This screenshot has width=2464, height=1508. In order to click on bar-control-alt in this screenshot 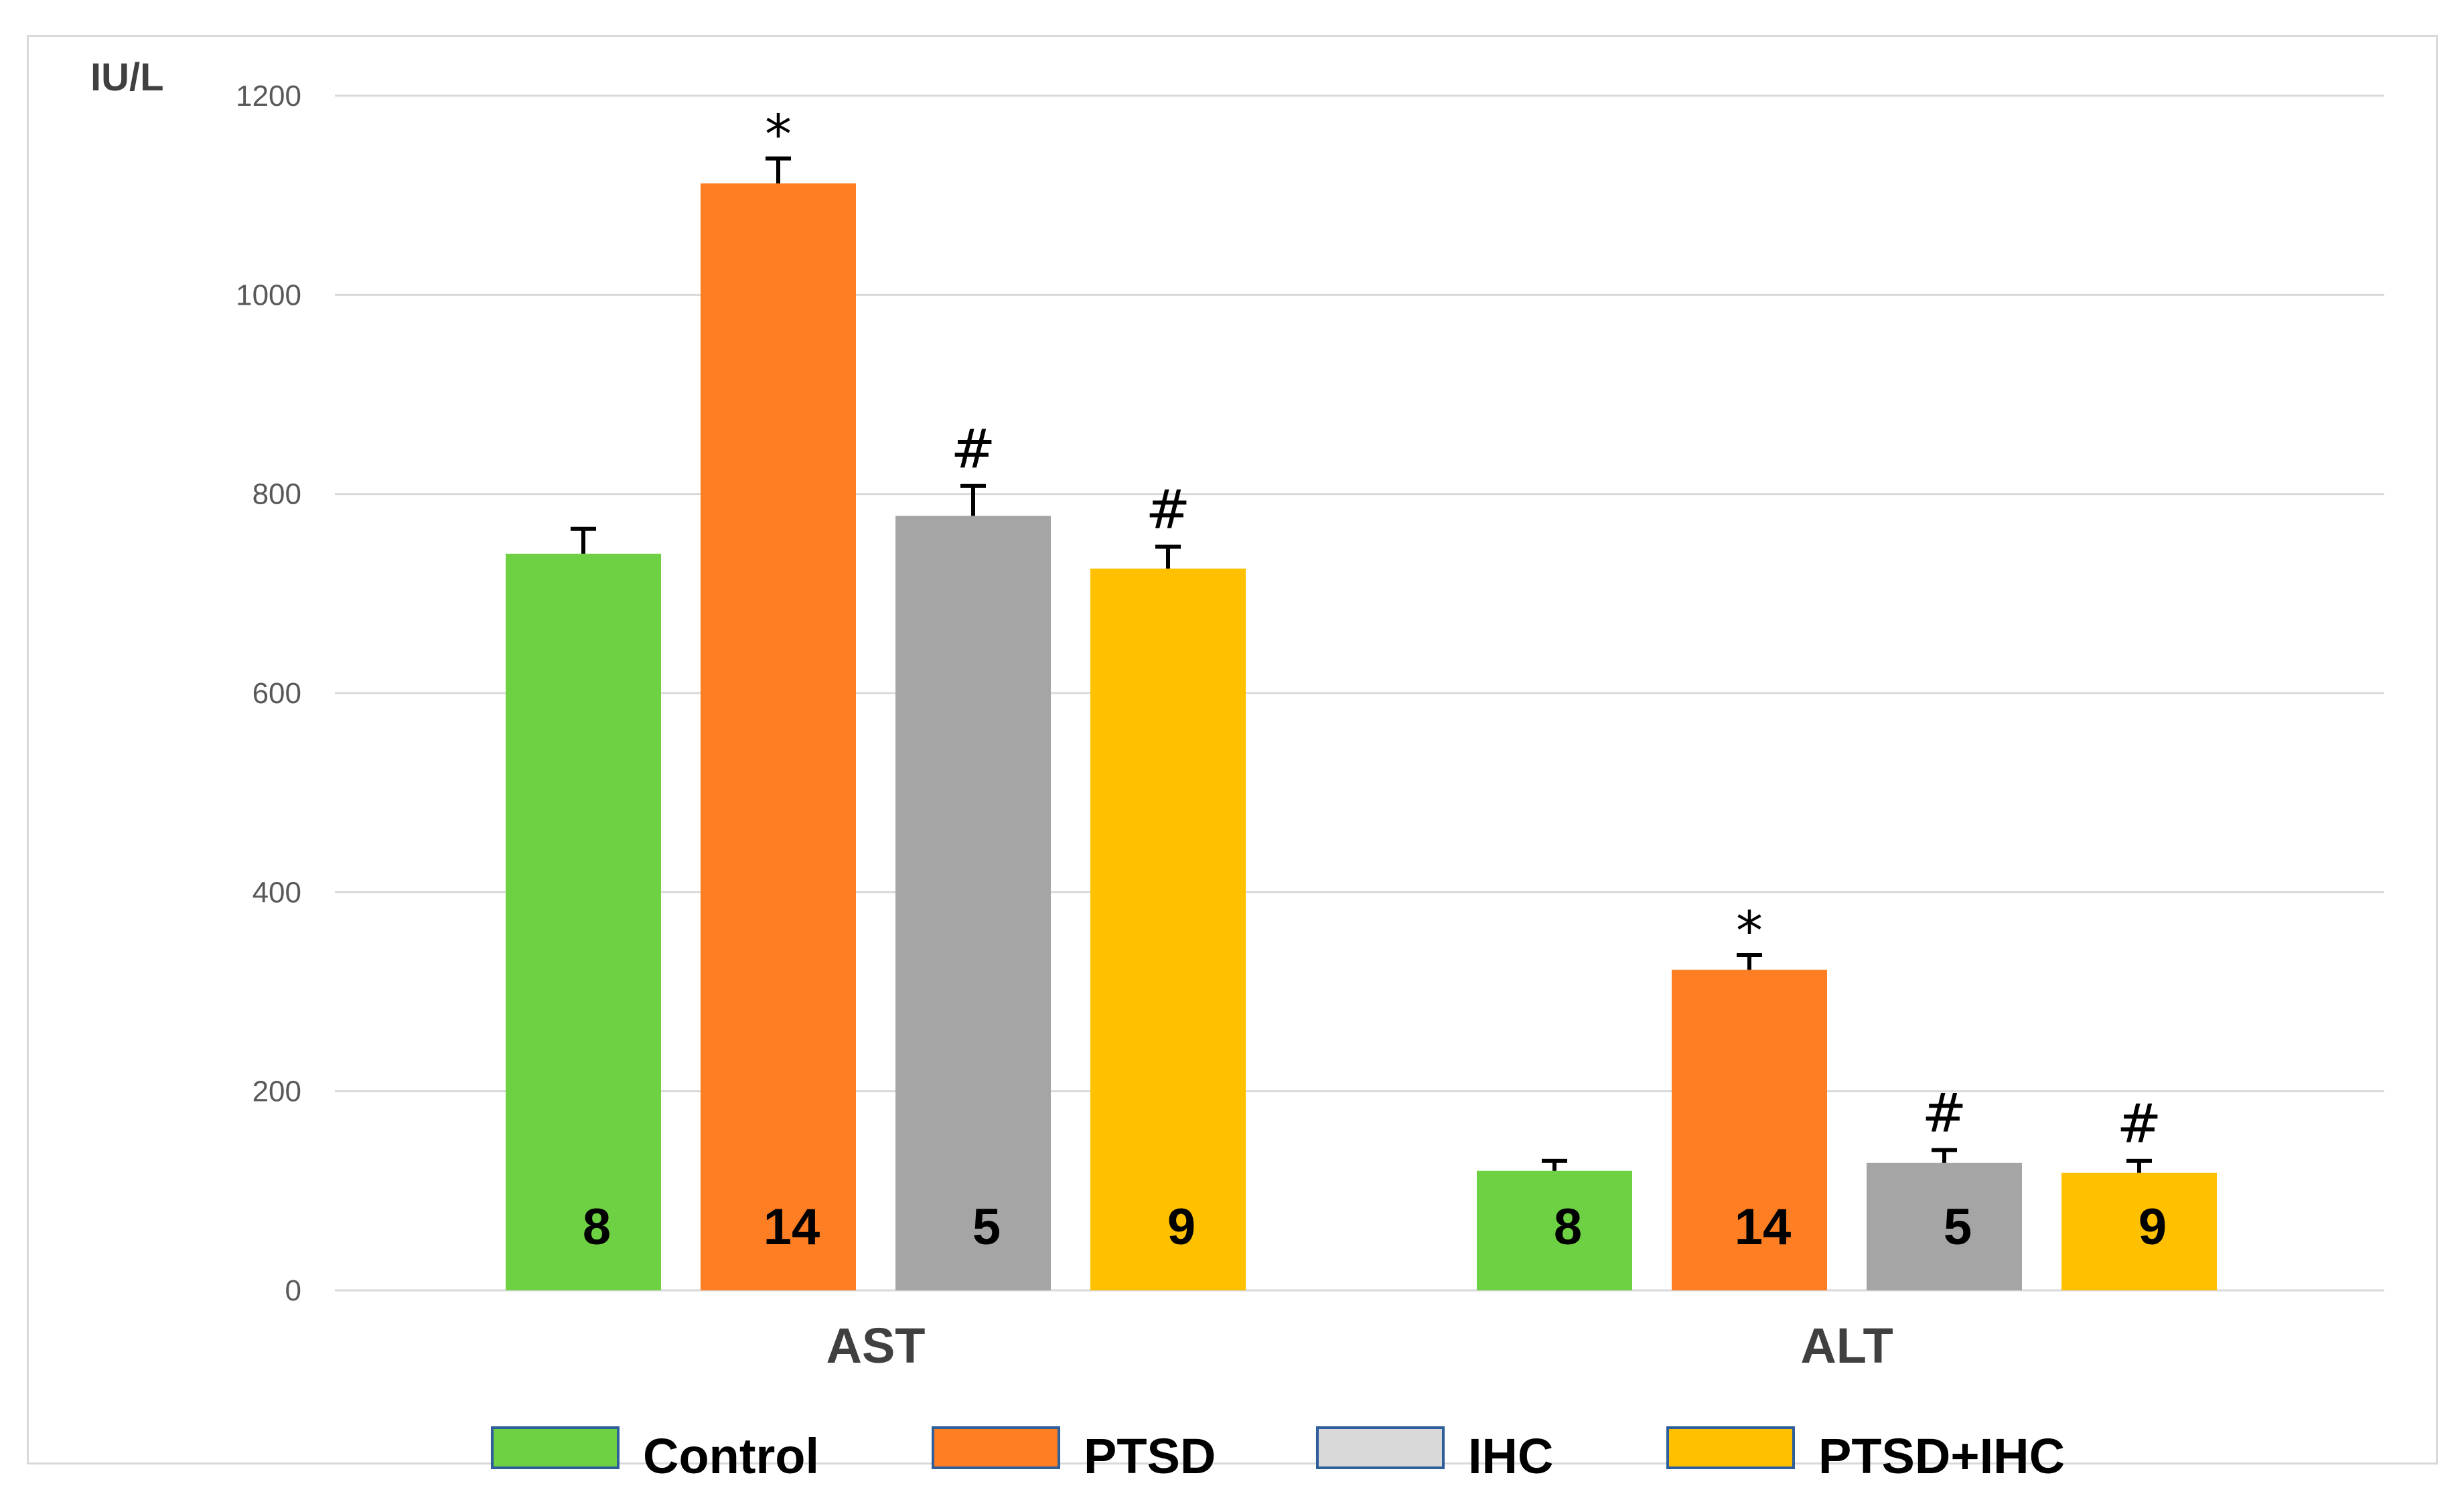, I will do `click(1554, 1230)`.